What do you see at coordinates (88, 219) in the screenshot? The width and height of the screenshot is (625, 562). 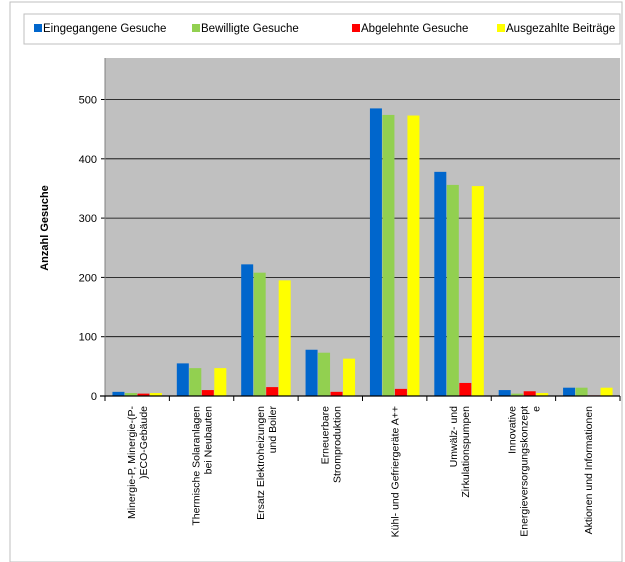 I see `y-tick-label: 300` at bounding box center [88, 219].